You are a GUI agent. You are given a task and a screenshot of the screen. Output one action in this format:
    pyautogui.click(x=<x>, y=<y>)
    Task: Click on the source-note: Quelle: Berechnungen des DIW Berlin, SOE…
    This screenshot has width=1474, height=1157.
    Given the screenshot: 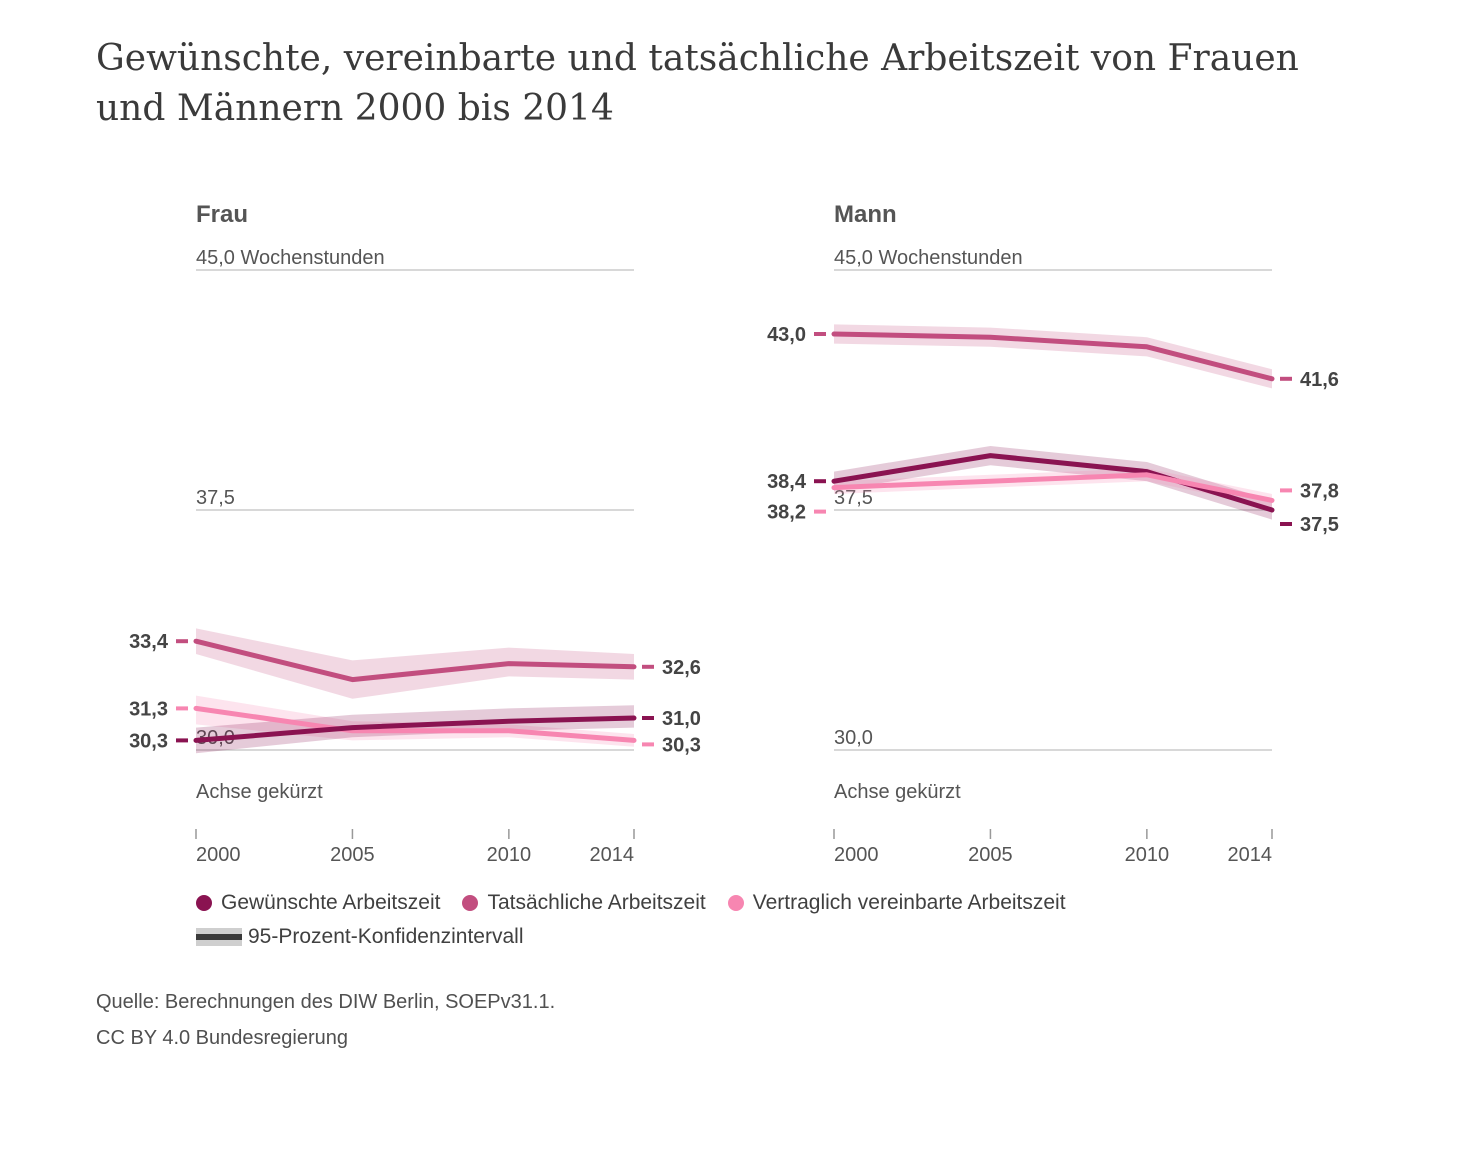 What is the action you would take?
    pyautogui.click(x=325, y=1020)
    